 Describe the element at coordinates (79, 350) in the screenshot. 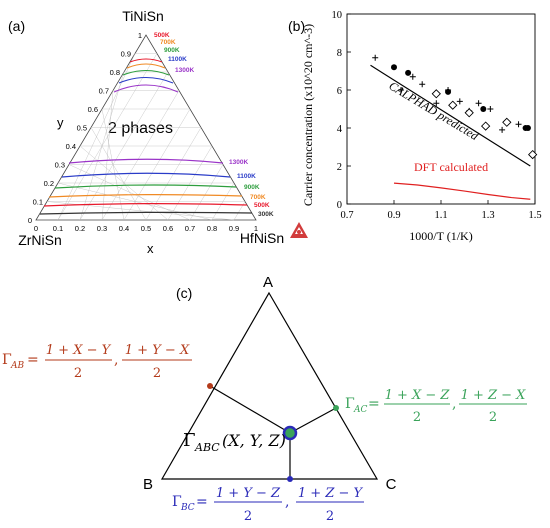

I see `gamma-ab-numerator-1: 1 + X − Y` at that location.